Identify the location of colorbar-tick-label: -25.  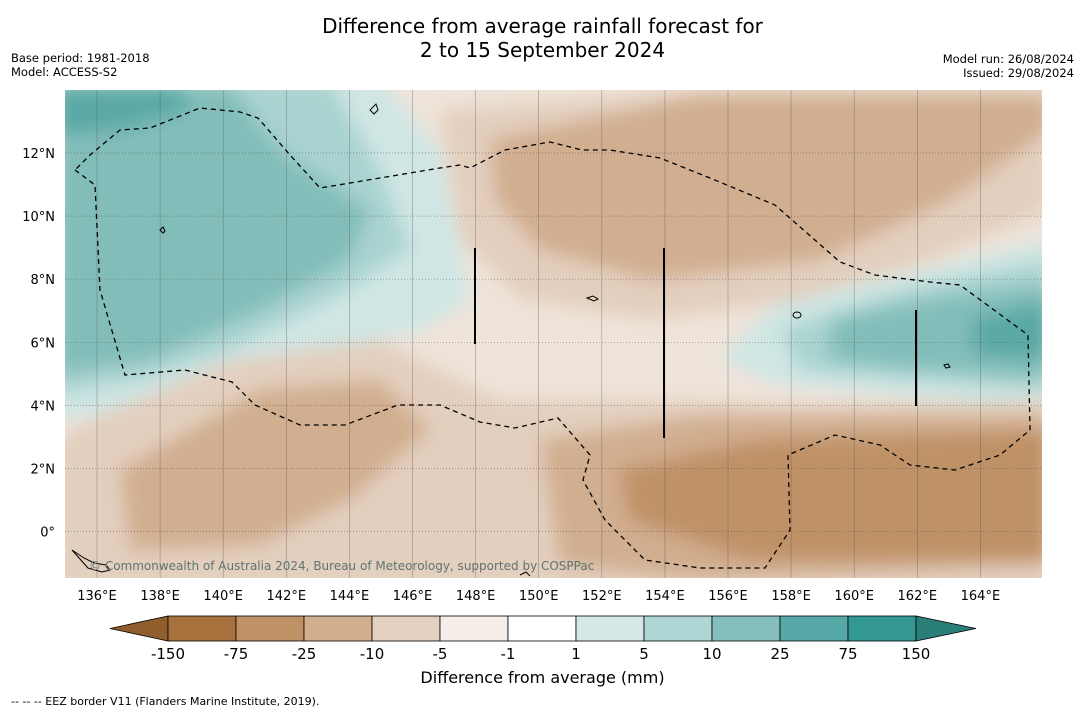
(304, 654).